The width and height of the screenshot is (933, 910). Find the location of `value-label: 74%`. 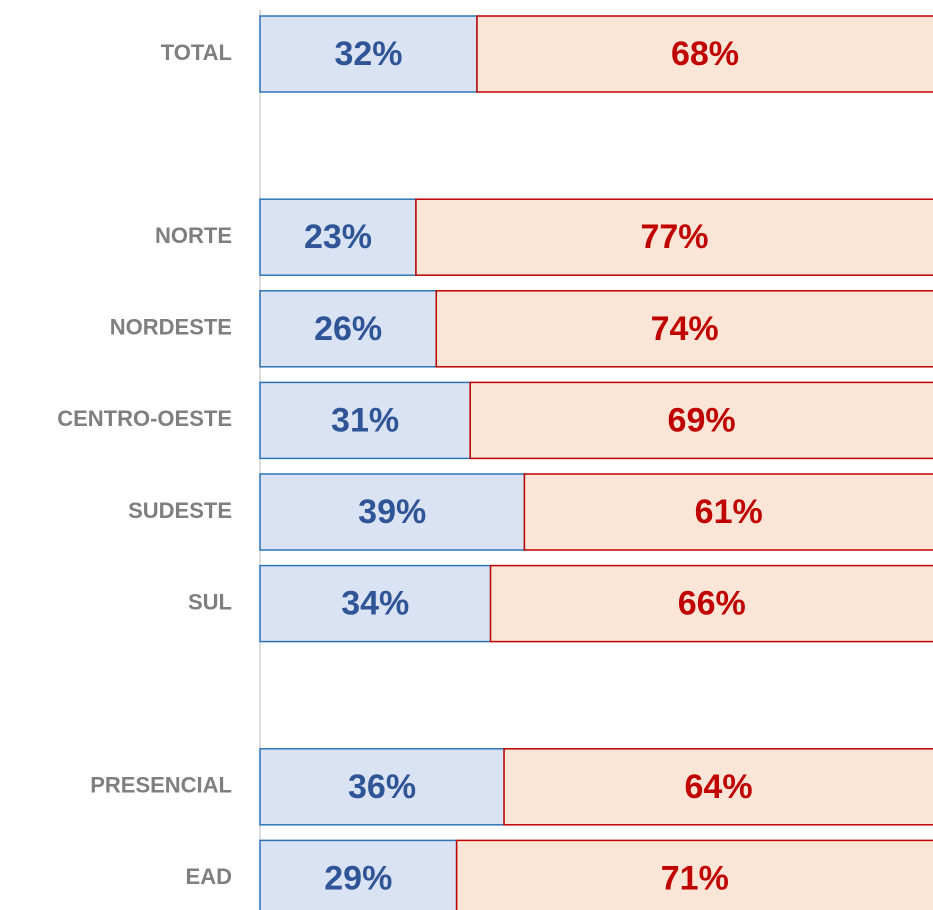

value-label: 74% is located at coordinates (685, 329).